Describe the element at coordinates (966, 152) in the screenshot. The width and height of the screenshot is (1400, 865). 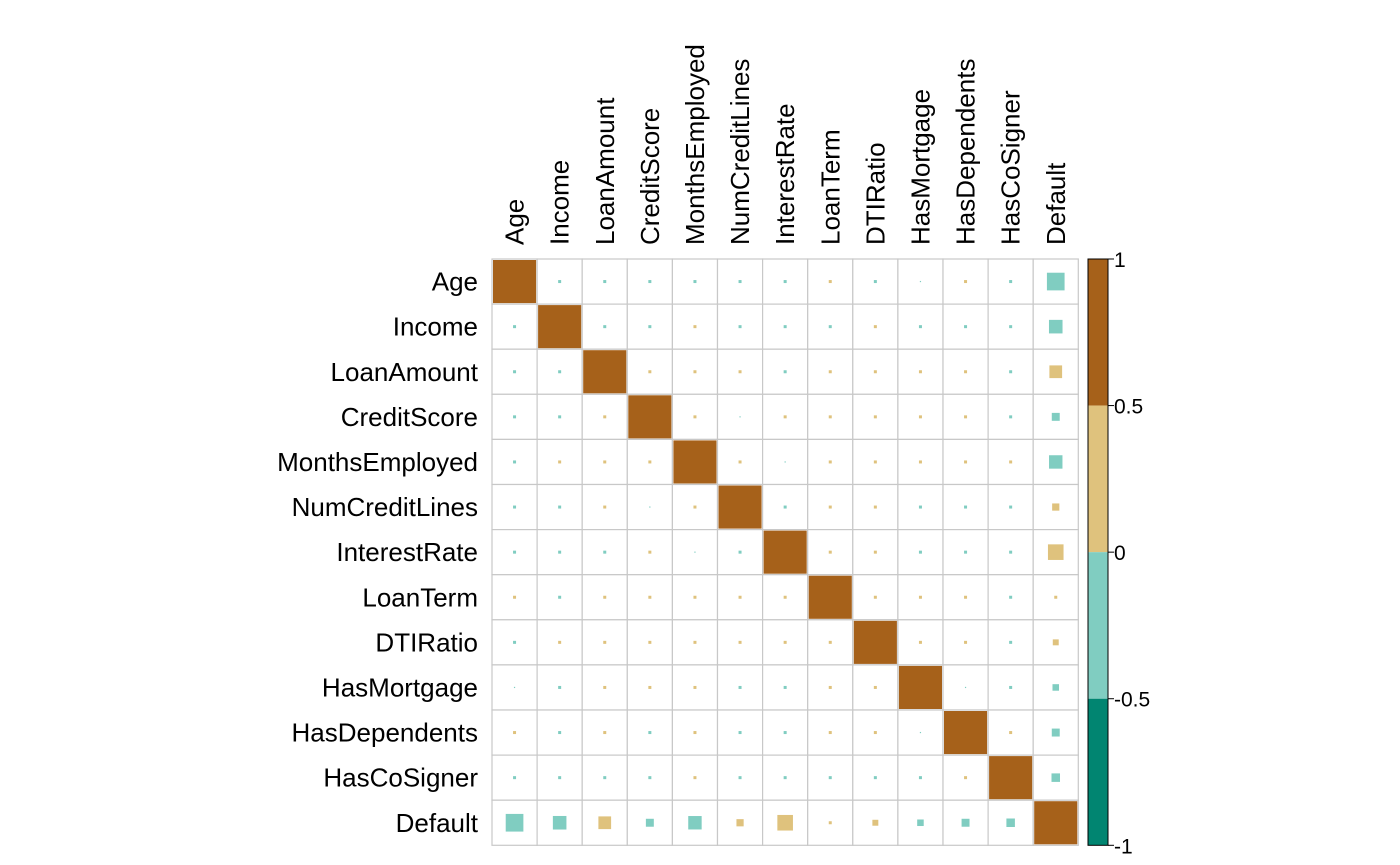
I see `column-label: HasDependents` at that location.